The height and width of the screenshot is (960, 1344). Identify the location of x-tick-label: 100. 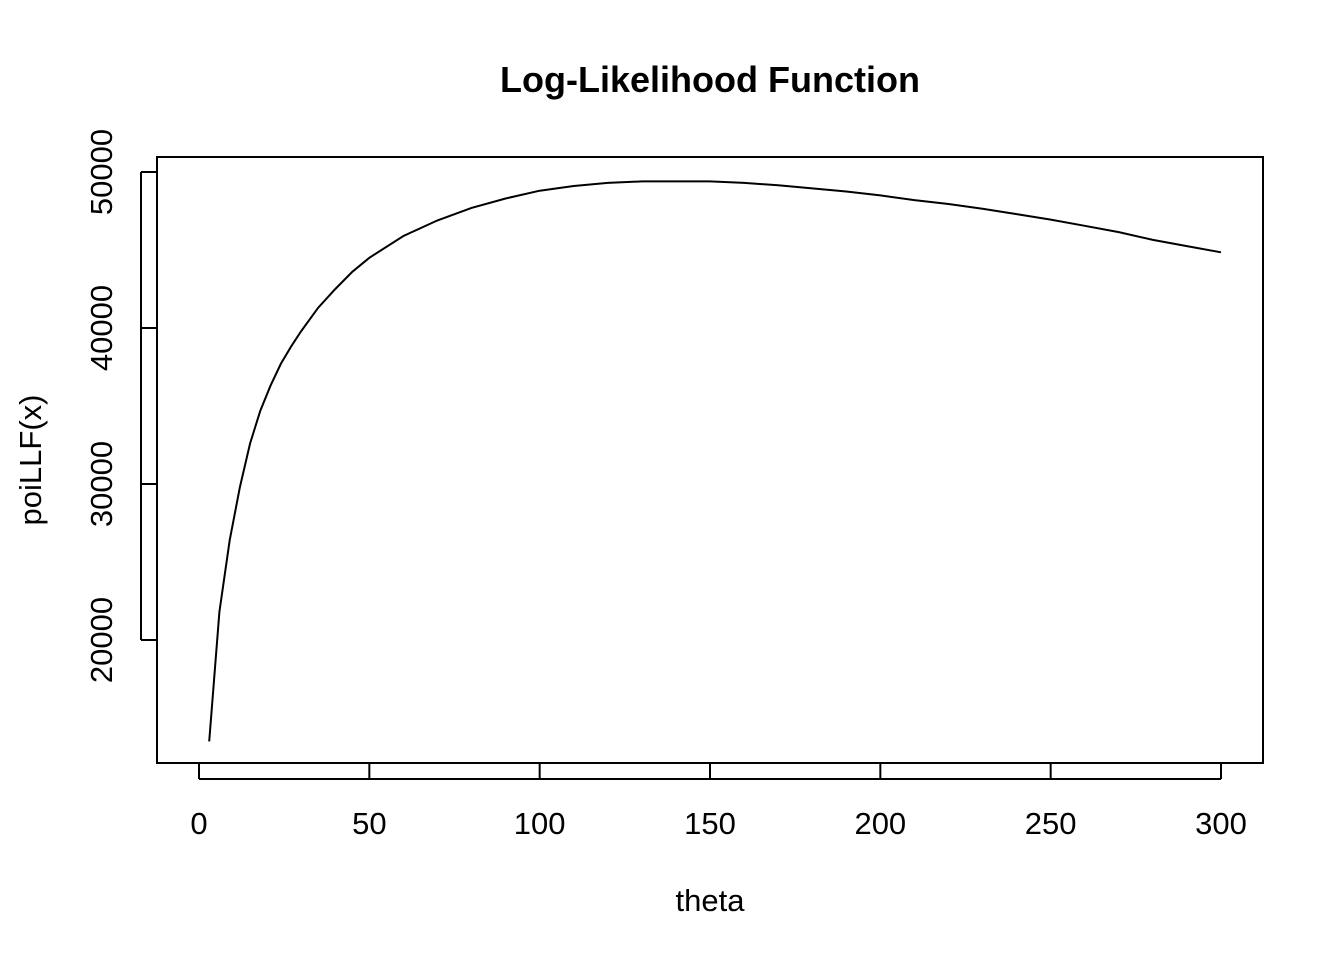
(540, 823).